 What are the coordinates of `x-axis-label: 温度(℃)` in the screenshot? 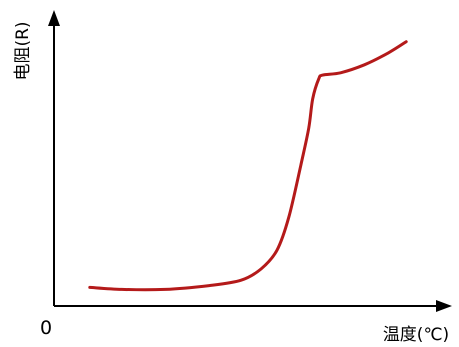 It's located at (416, 335).